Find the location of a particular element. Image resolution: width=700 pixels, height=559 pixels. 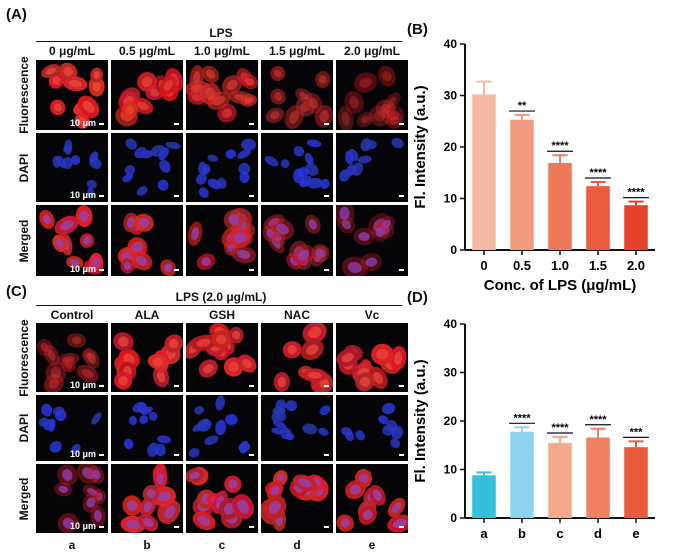

x-tick-label: 1.5 is located at coordinates (598, 265).